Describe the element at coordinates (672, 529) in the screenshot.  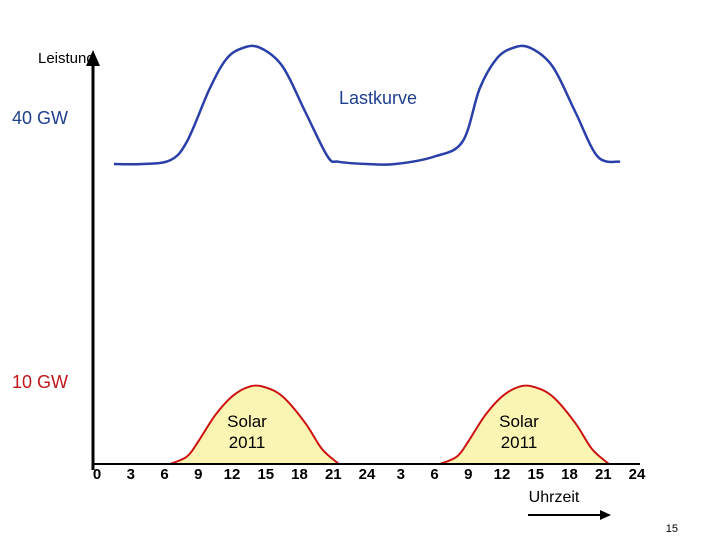
I see `page-number: 15` at that location.